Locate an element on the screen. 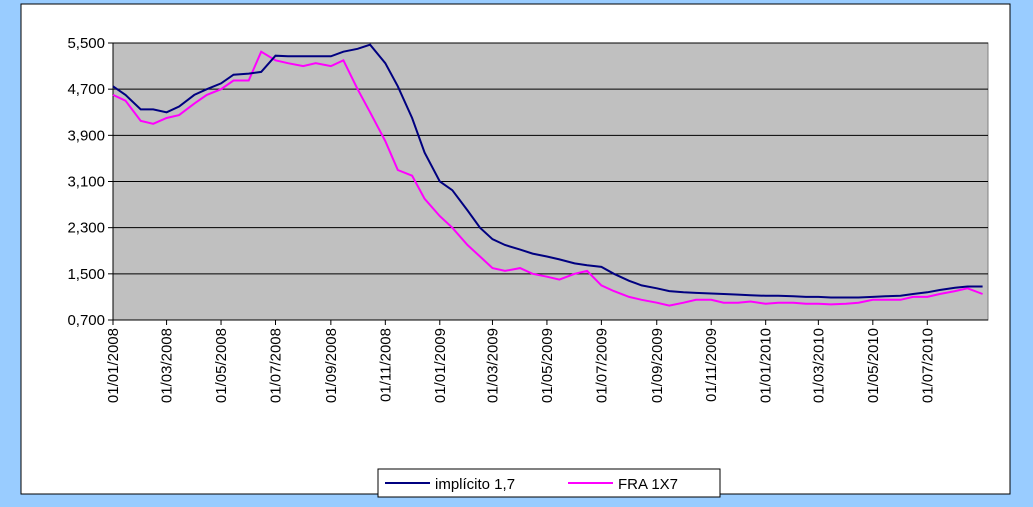  x-tick-label: 01/09/2009 is located at coordinates (657, 365).